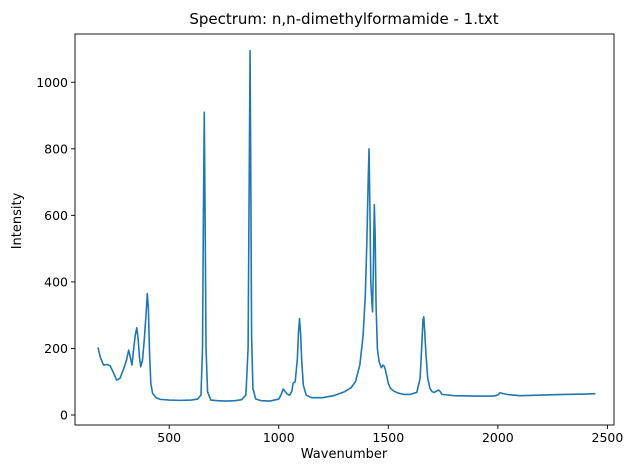 This screenshot has width=628, height=470. Describe the element at coordinates (52, 82) in the screenshot. I see `y-tick-label: 1000` at that location.